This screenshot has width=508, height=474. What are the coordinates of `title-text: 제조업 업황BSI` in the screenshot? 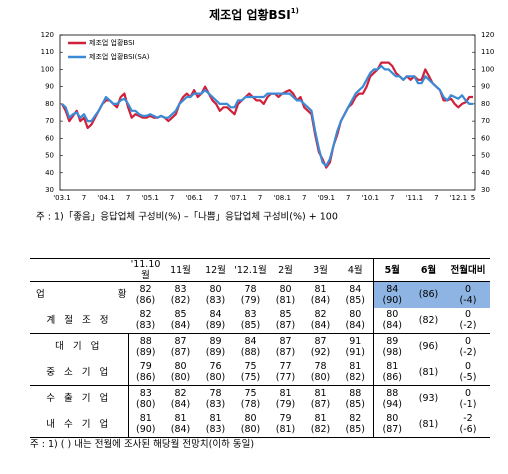 It's located at (250, 14).